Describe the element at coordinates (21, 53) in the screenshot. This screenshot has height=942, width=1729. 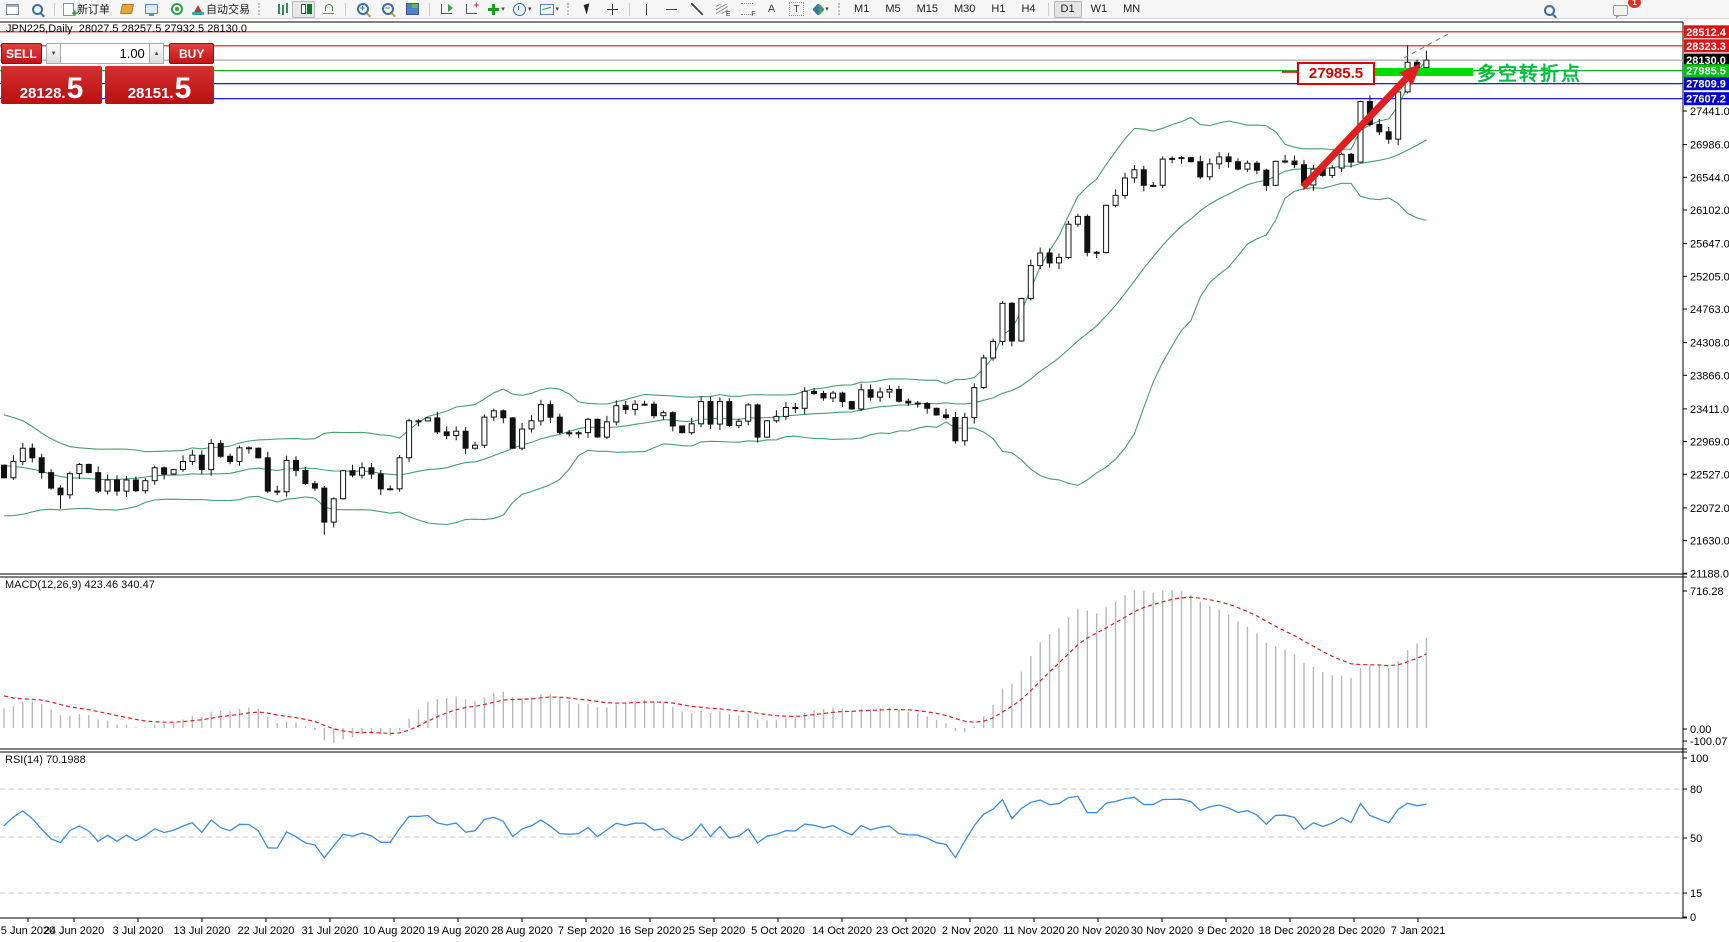
I see `sell-button: SELL` at that location.